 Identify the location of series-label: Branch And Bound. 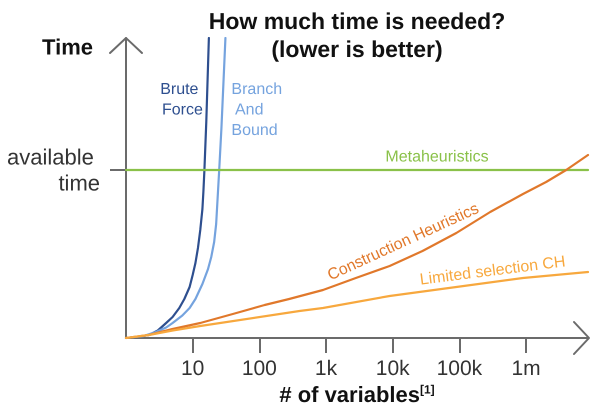
(256, 109).